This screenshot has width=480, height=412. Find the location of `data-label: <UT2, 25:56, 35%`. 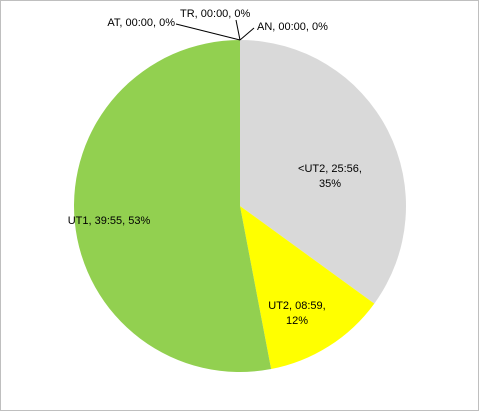

data-label: <UT2, 25:56, 35% is located at coordinates (330, 176).